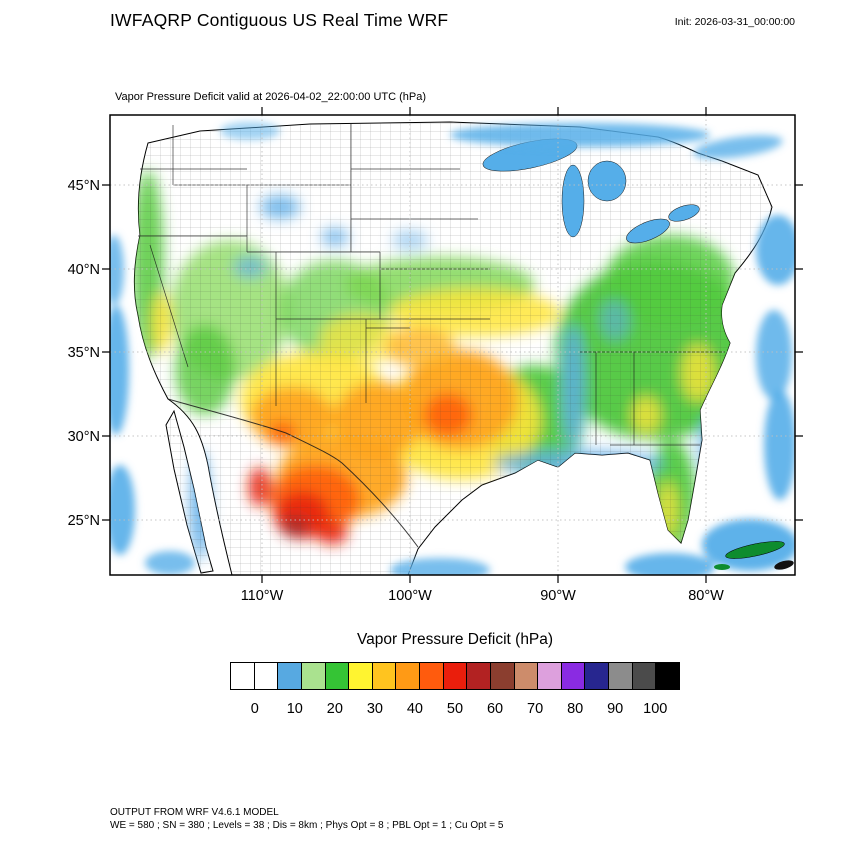 The width and height of the screenshot is (850, 850). Describe the element at coordinates (455, 639) in the screenshot. I see `colorbar-title: Vapor Pressure Deficit (hPa)` at that location.